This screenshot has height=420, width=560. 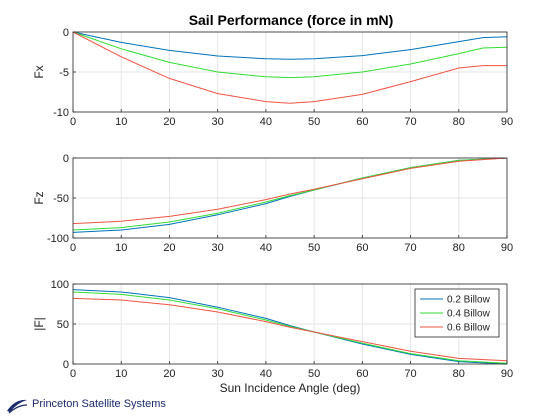 I want to click on legend-entry: 0.6 Billow, so click(x=469, y=328).